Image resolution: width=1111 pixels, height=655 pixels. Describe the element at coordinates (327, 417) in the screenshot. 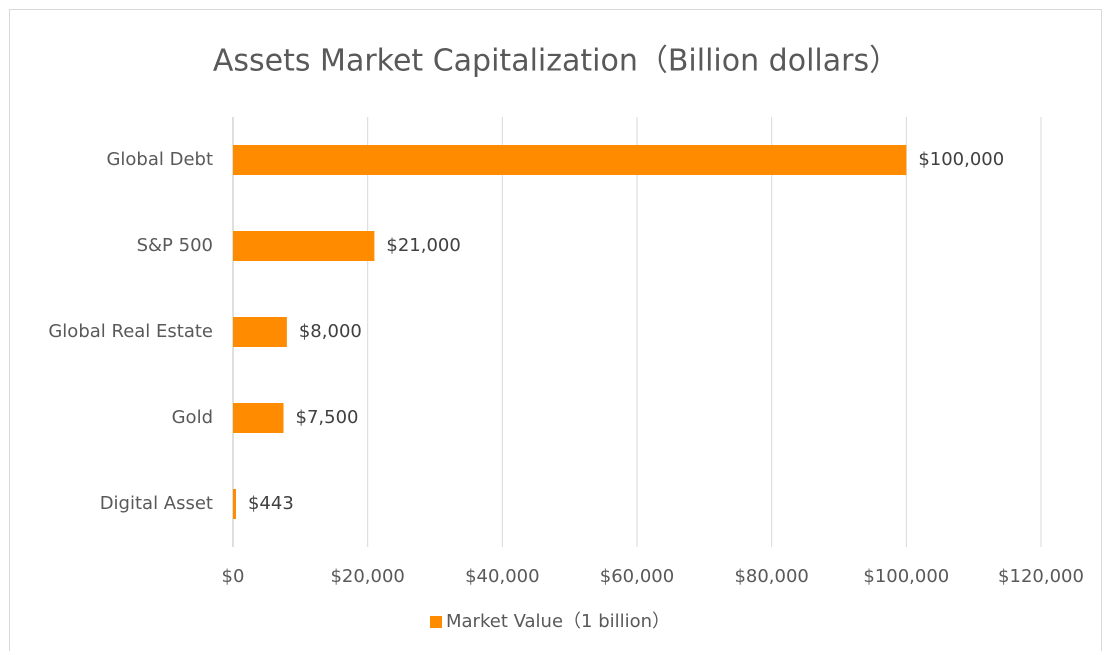

I see `data-label: $7,500` at that location.